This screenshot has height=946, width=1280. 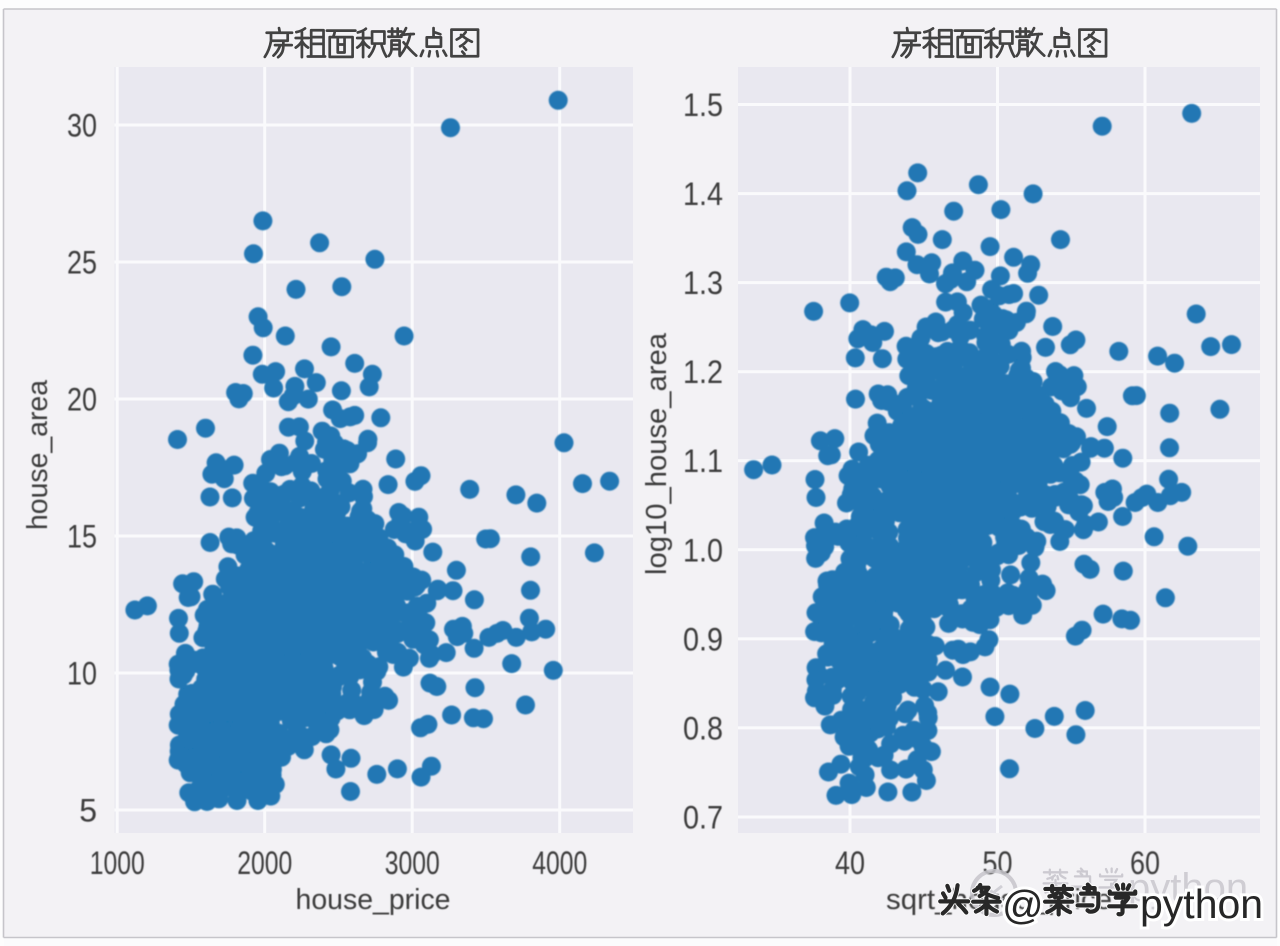 I want to click on svg-text: 30, so click(x=82, y=126).